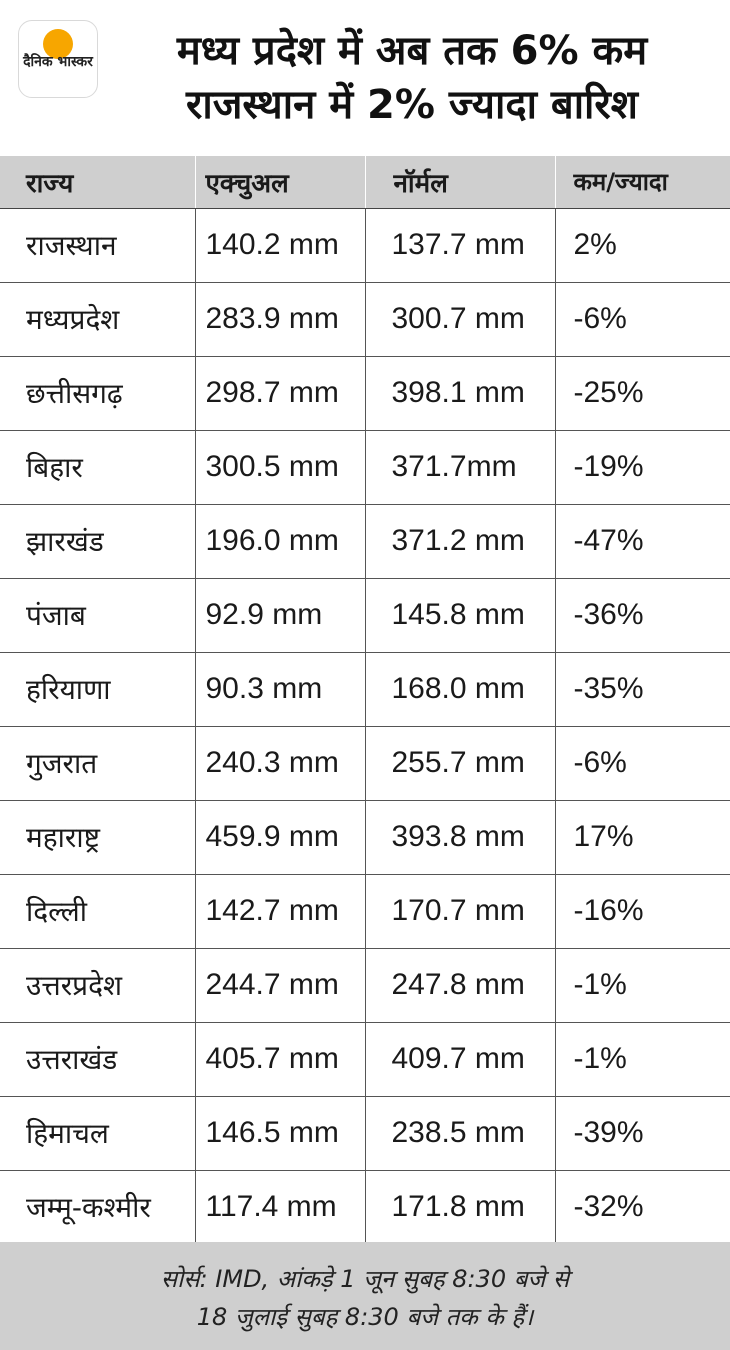  I want to click on table-cell-state: दिल्ली, so click(97, 911).